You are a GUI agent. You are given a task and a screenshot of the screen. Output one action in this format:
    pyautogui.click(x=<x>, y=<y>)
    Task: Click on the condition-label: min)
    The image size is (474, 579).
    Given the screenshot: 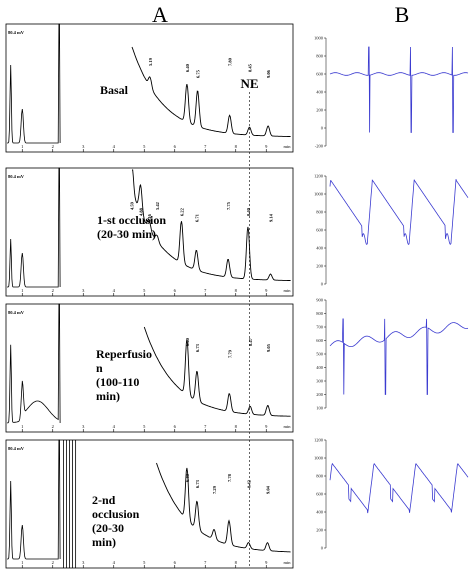 What is the action you would take?
    pyautogui.click(x=104, y=542)
    